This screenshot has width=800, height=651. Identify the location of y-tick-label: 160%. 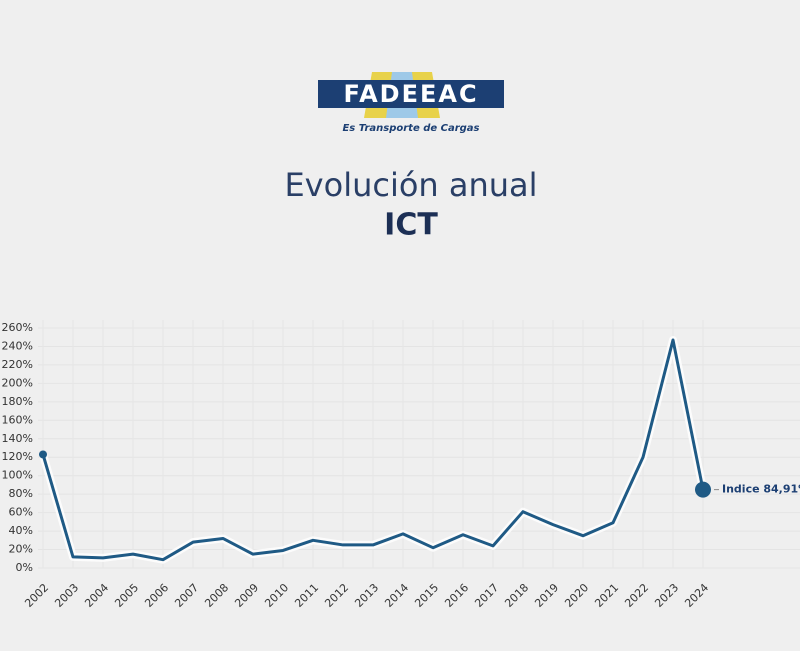
(17, 419).